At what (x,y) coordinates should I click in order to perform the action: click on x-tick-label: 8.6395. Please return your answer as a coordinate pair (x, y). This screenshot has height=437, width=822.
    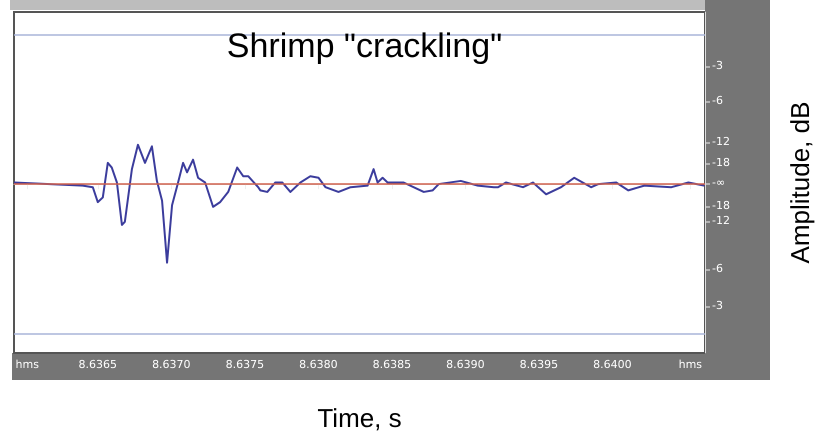
    Looking at the image, I should click on (539, 364).